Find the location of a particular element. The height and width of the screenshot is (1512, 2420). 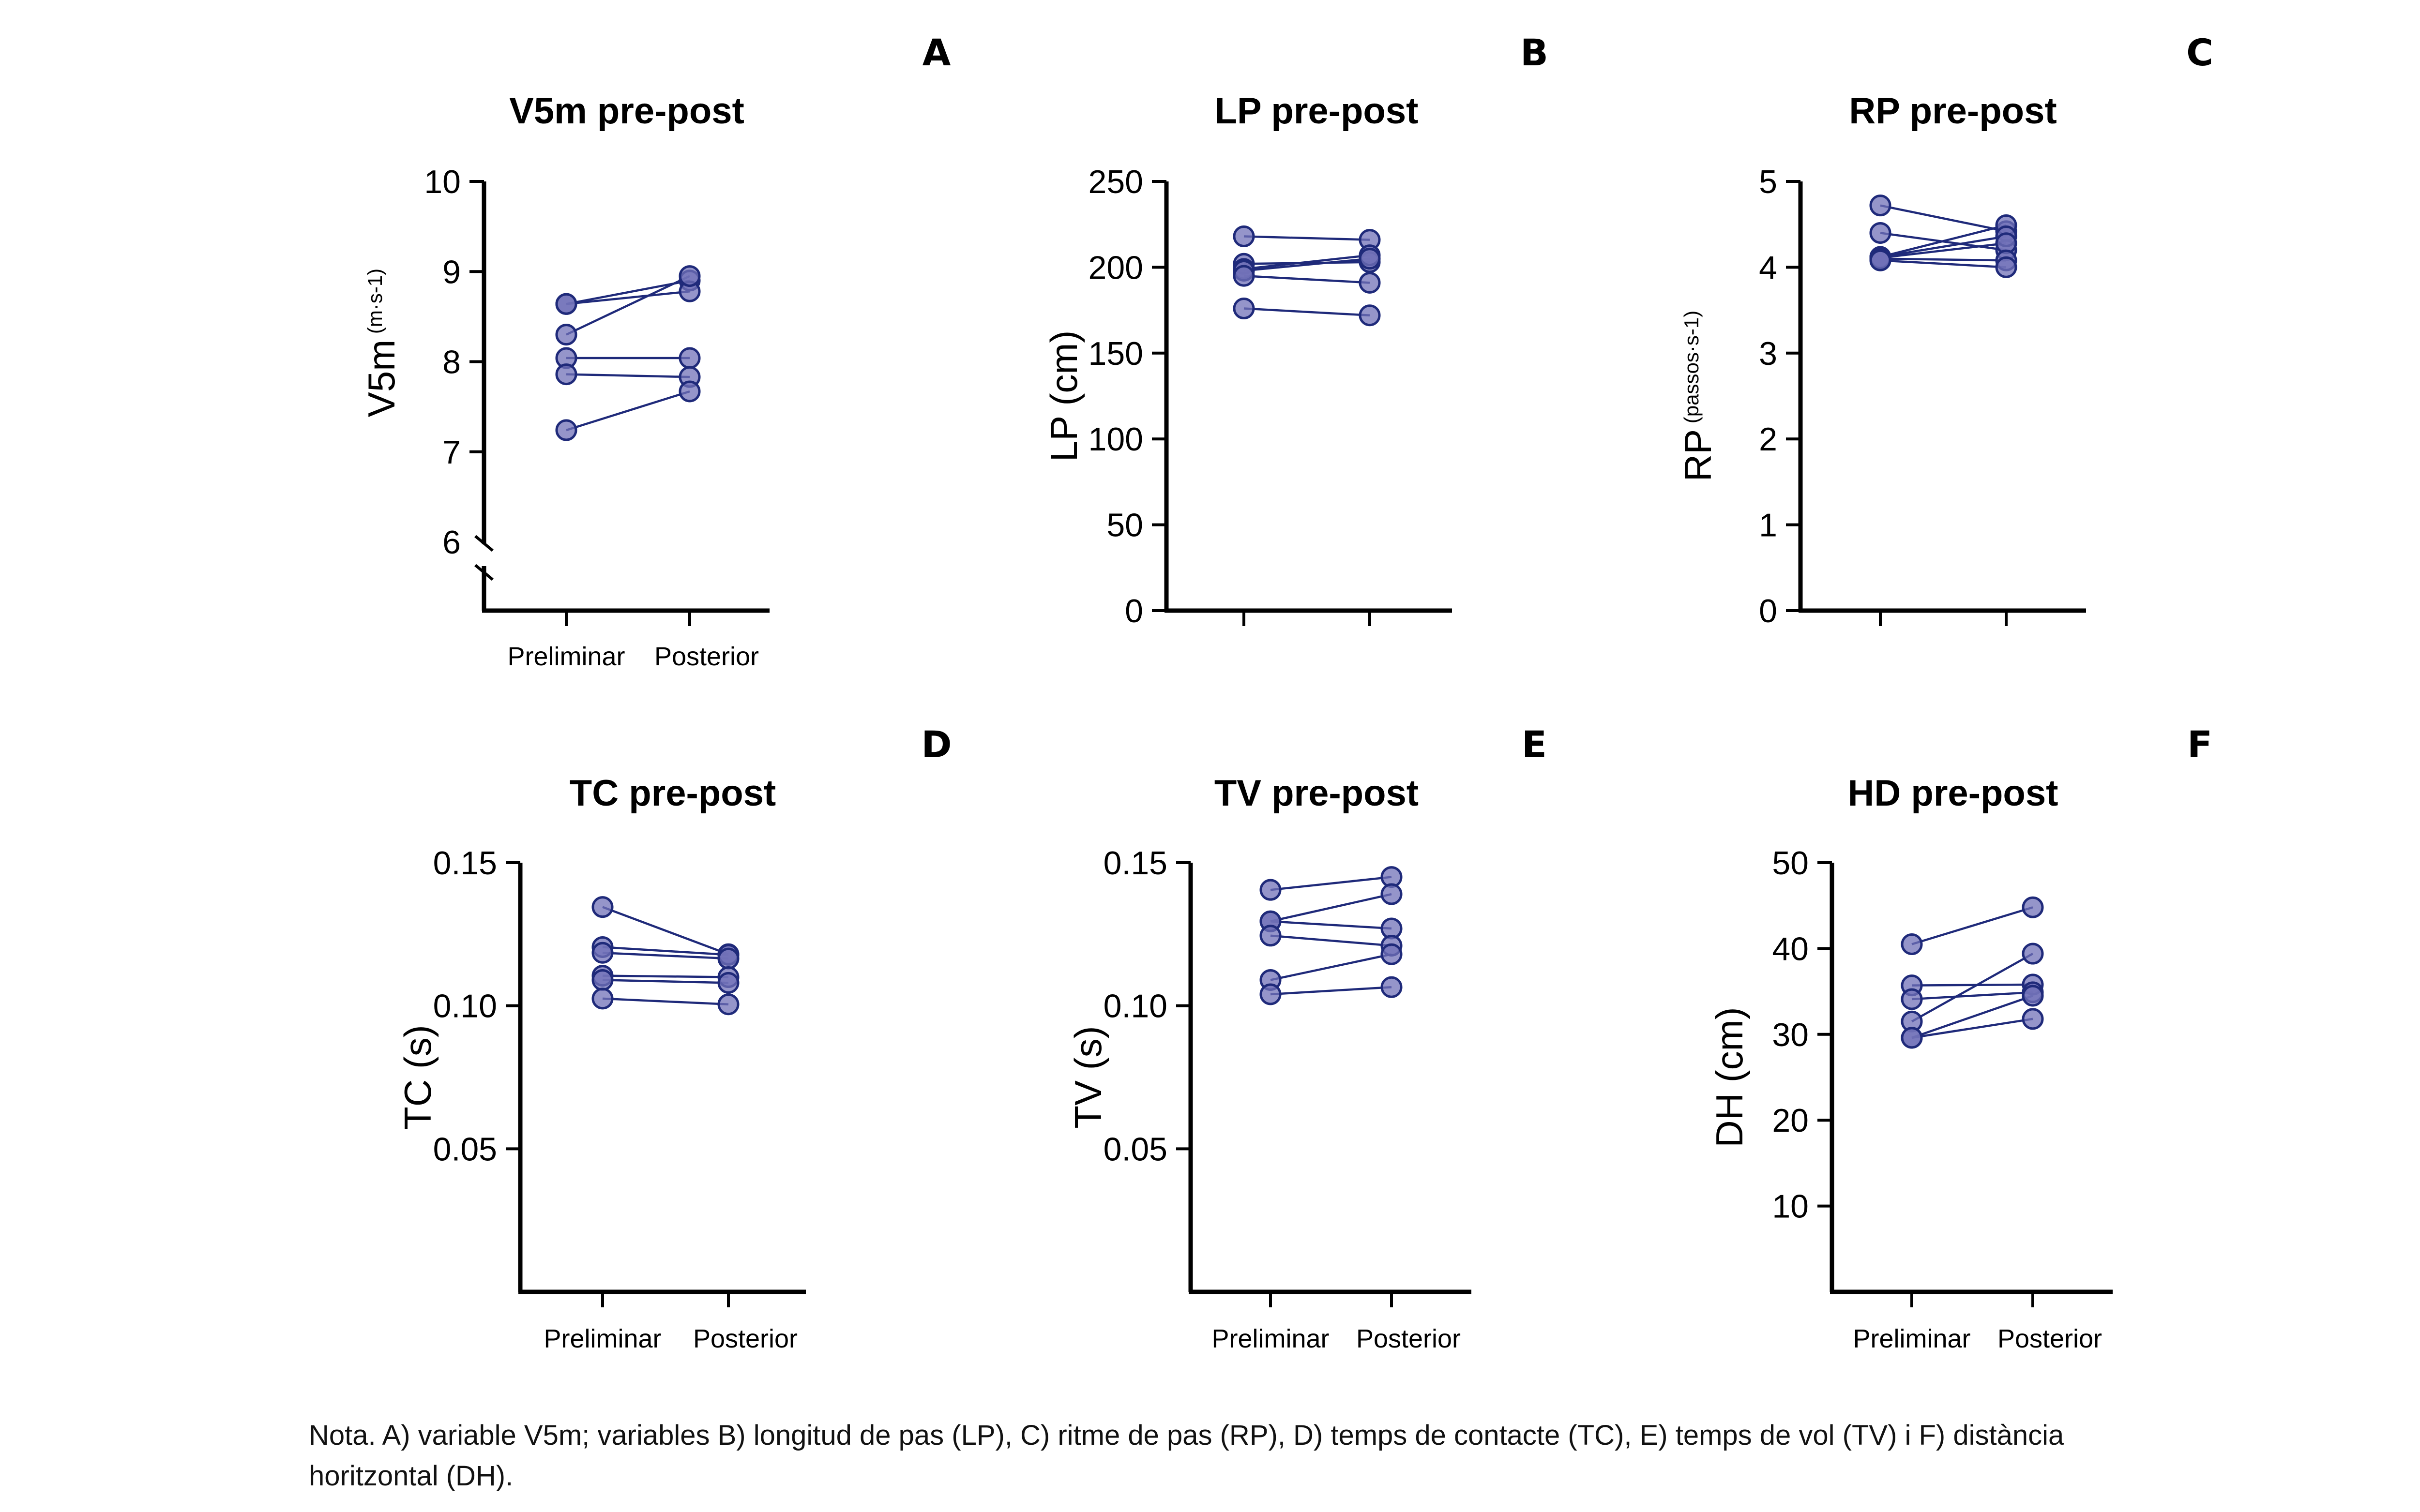

y-axis-label: V5m (m·s-1) is located at coordinates (381, 343).